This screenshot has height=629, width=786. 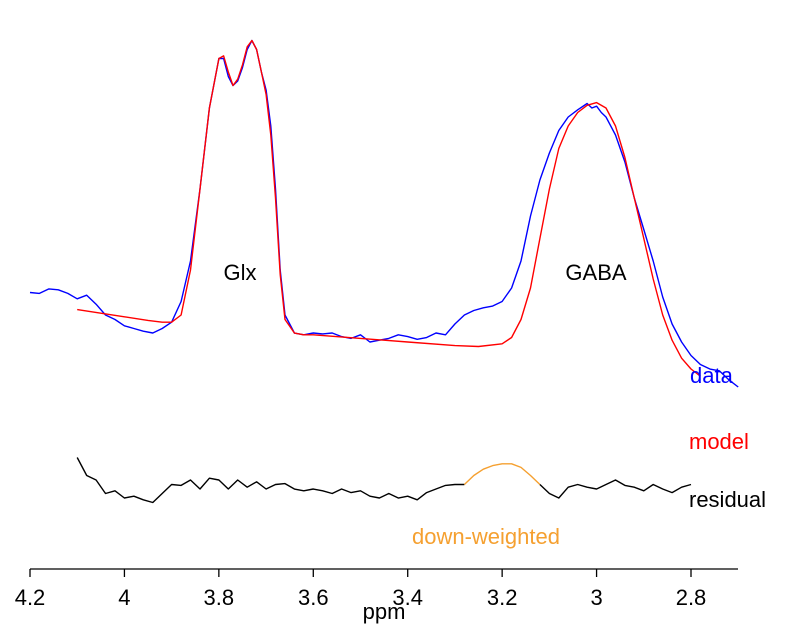 I want to click on peak-label-gaba: GABA, so click(x=595, y=272).